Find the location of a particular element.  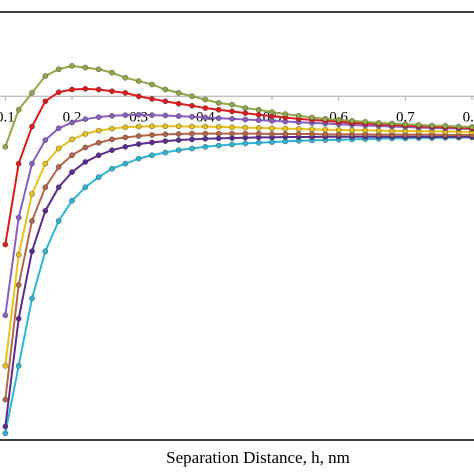

x-tick-label: 0.3 is located at coordinates (138, 118).